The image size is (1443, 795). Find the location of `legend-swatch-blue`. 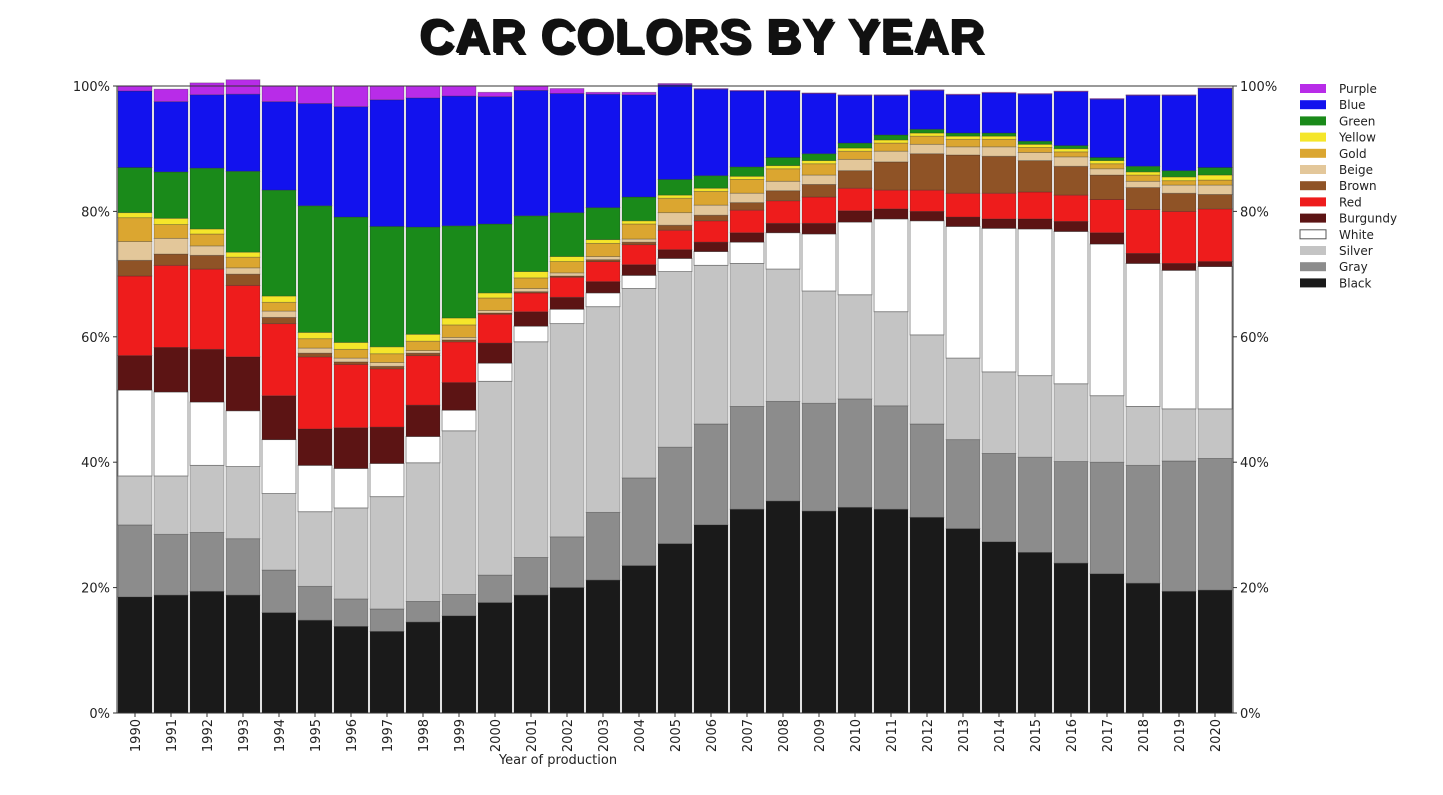

legend-swatch-blue is located at coordinates (1313, 105).